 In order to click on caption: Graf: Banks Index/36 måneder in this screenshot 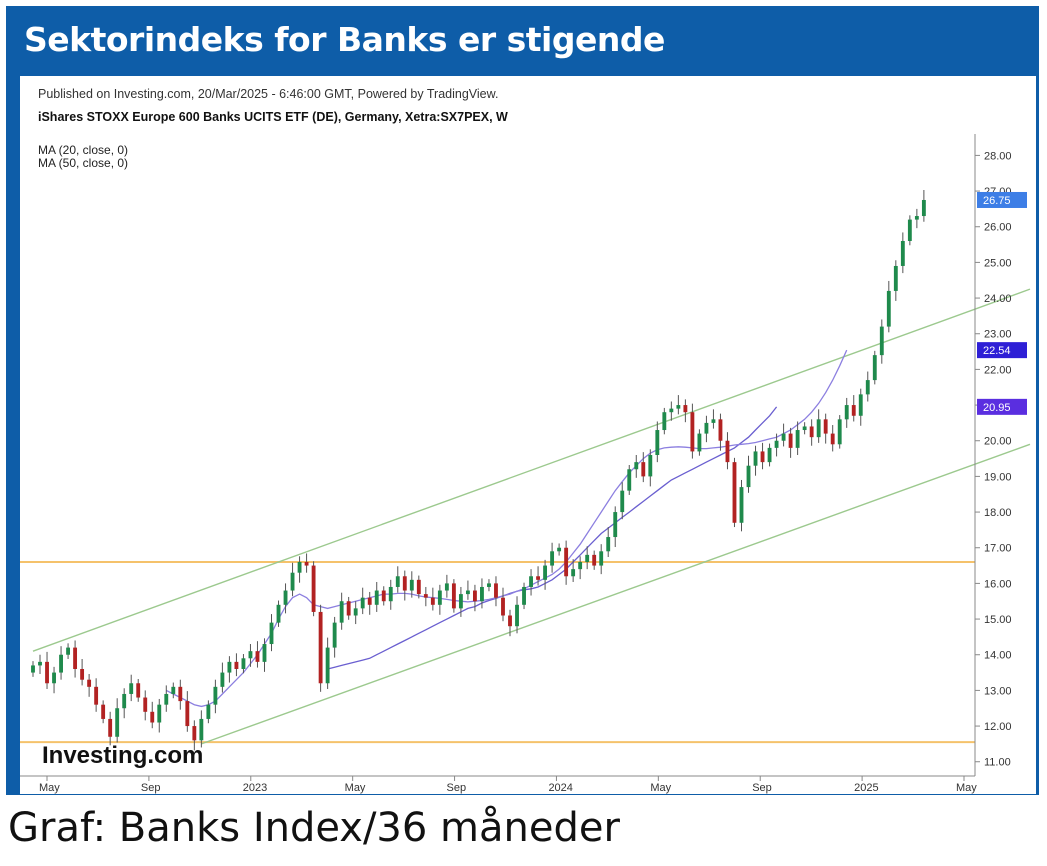, I will do `click(314, 828)`.